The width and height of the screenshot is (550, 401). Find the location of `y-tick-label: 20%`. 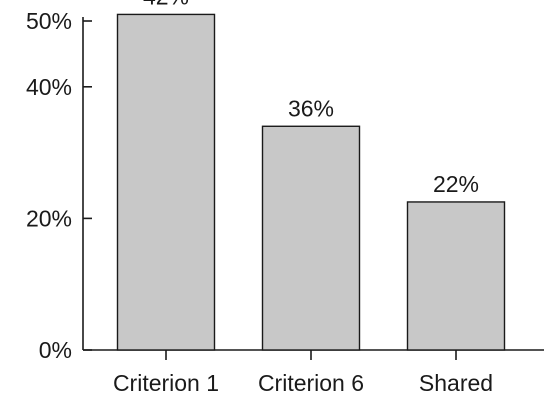

y-tick-label: 20% is located at coordinates (49, 218).